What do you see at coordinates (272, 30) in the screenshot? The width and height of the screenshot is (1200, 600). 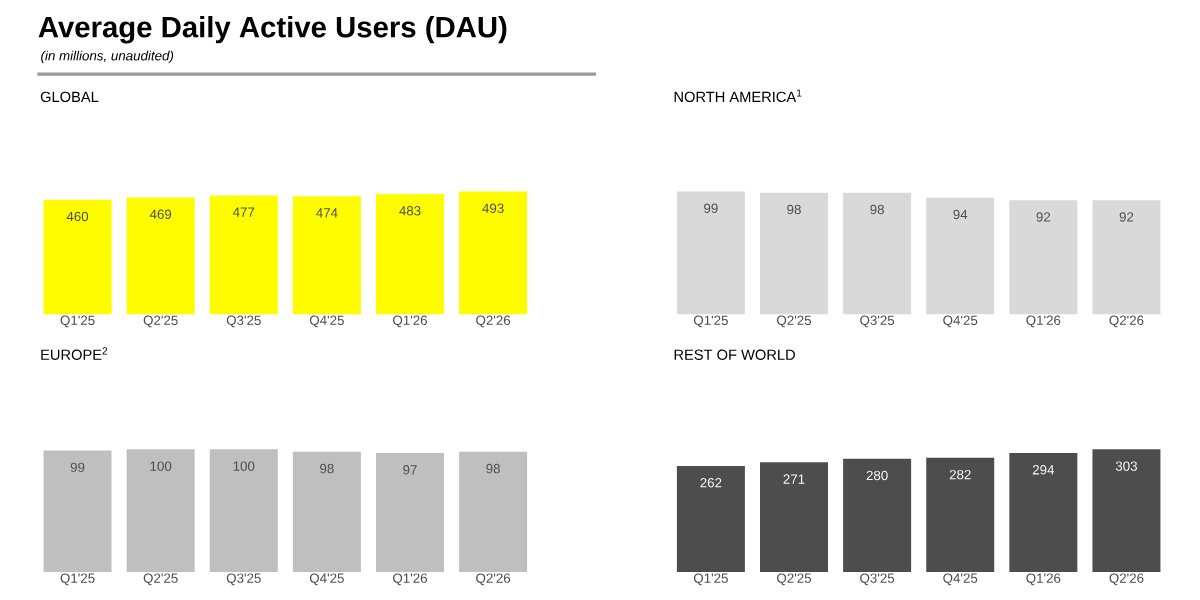 I see `text: Average Daily Active Users (DAU)` at bounding box center [272, 30].